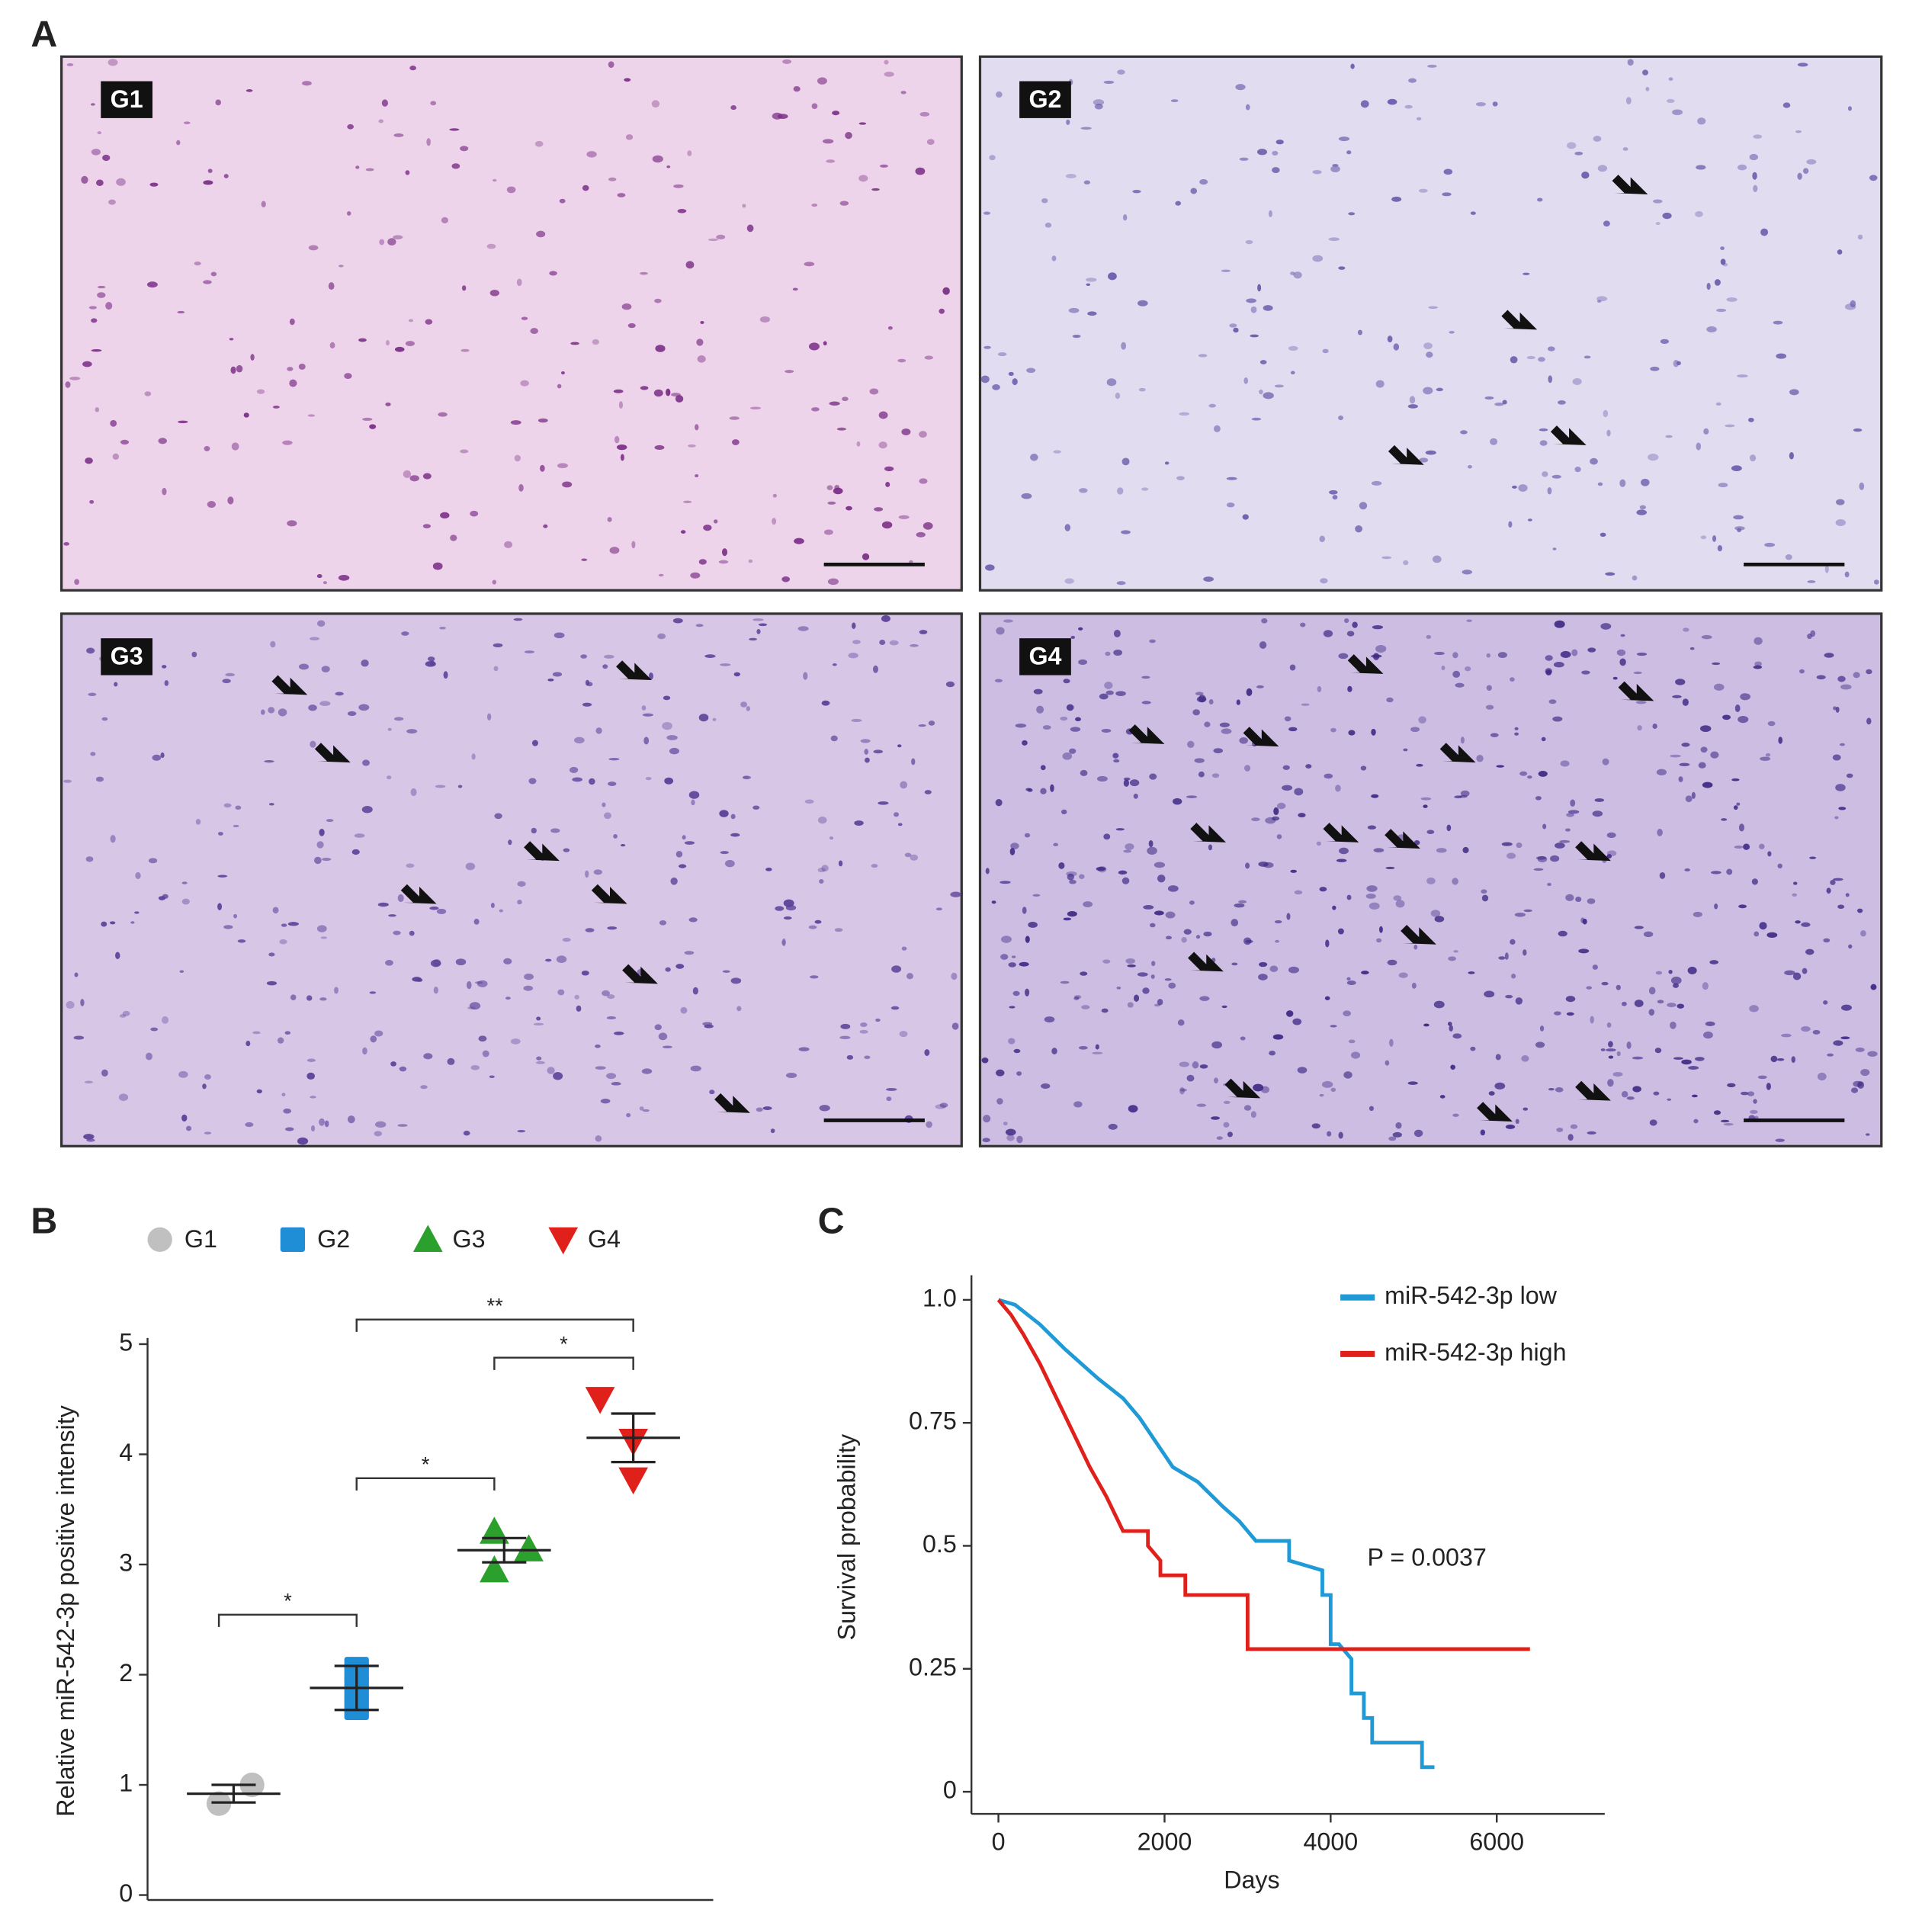 The height and width of the screenshot is (1932, 1906). I want to click on image-label: G2, so click(1044, 99).